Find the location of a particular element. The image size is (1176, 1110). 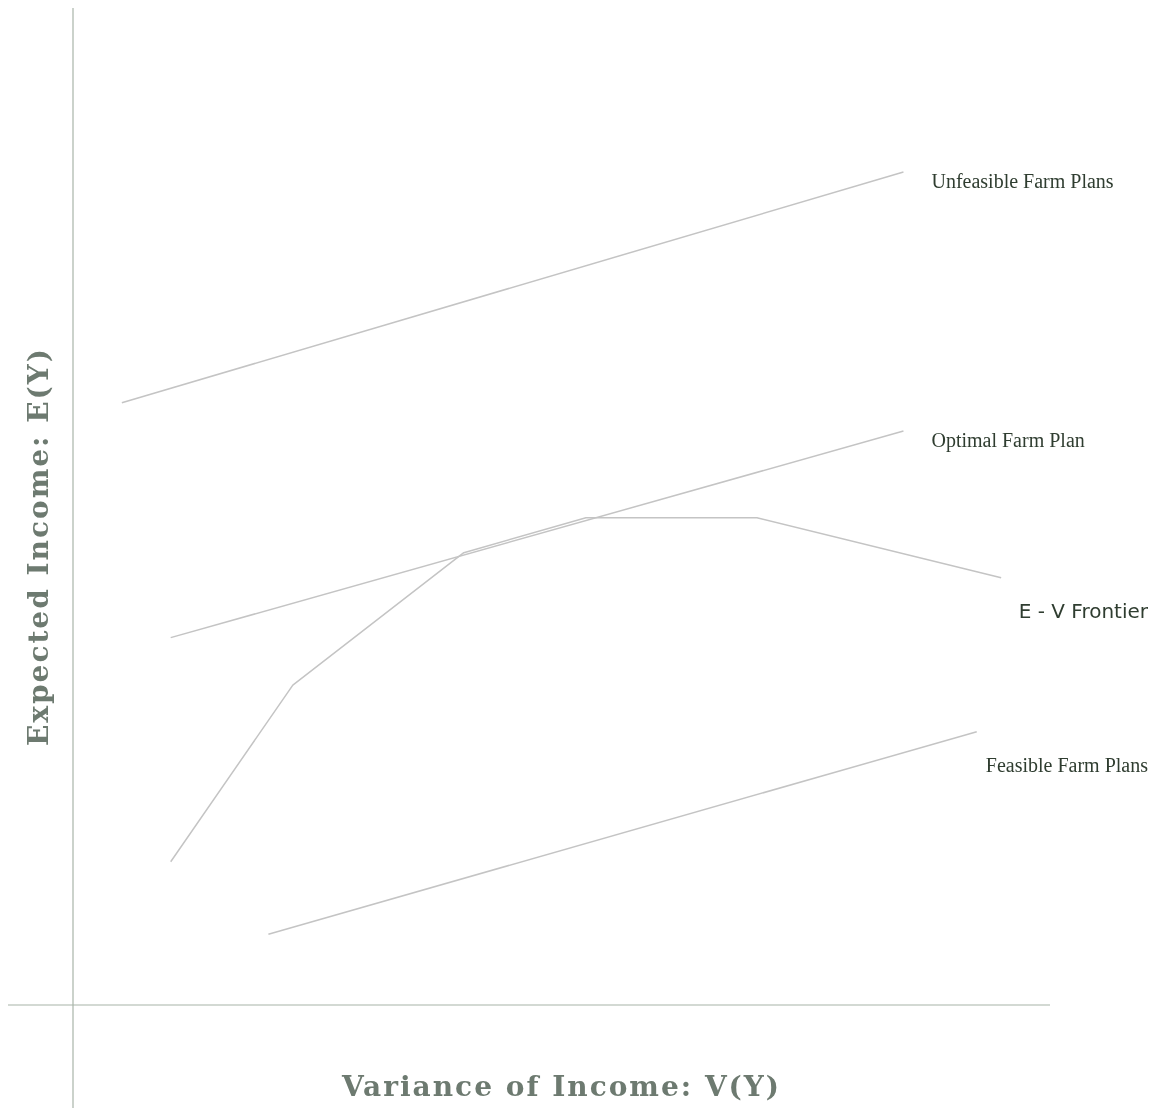

series-label: Unfeasible Farm Plans is located at coordinates (1022, 181).